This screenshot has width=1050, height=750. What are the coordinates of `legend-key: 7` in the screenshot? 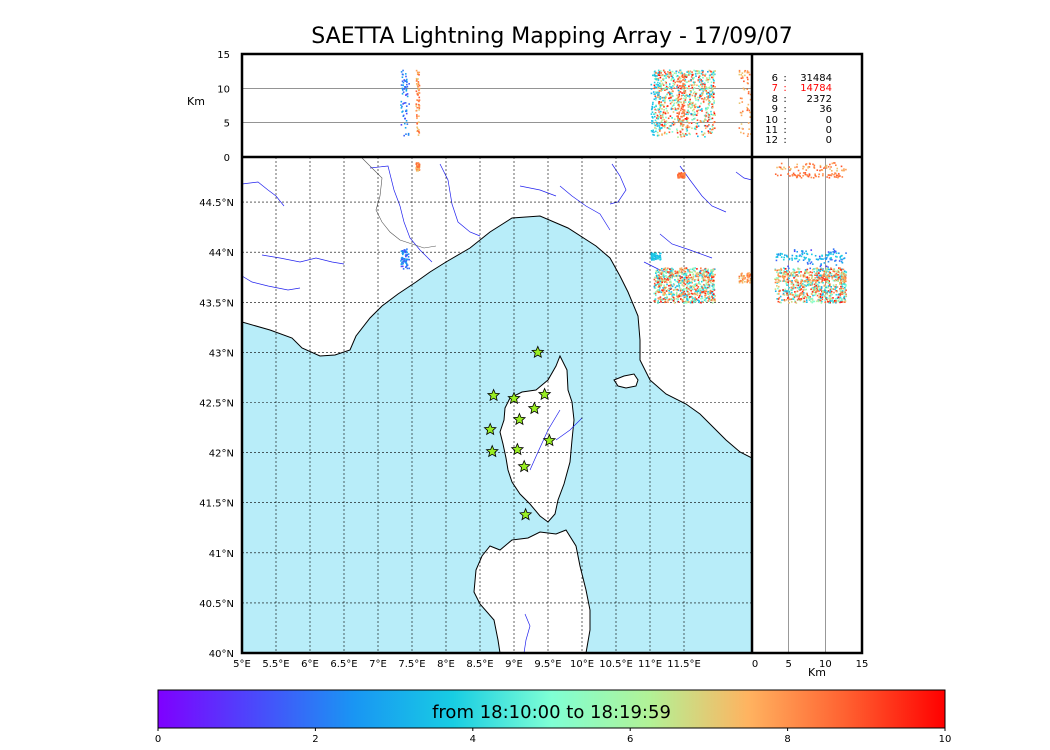 It's located at (774, 89).